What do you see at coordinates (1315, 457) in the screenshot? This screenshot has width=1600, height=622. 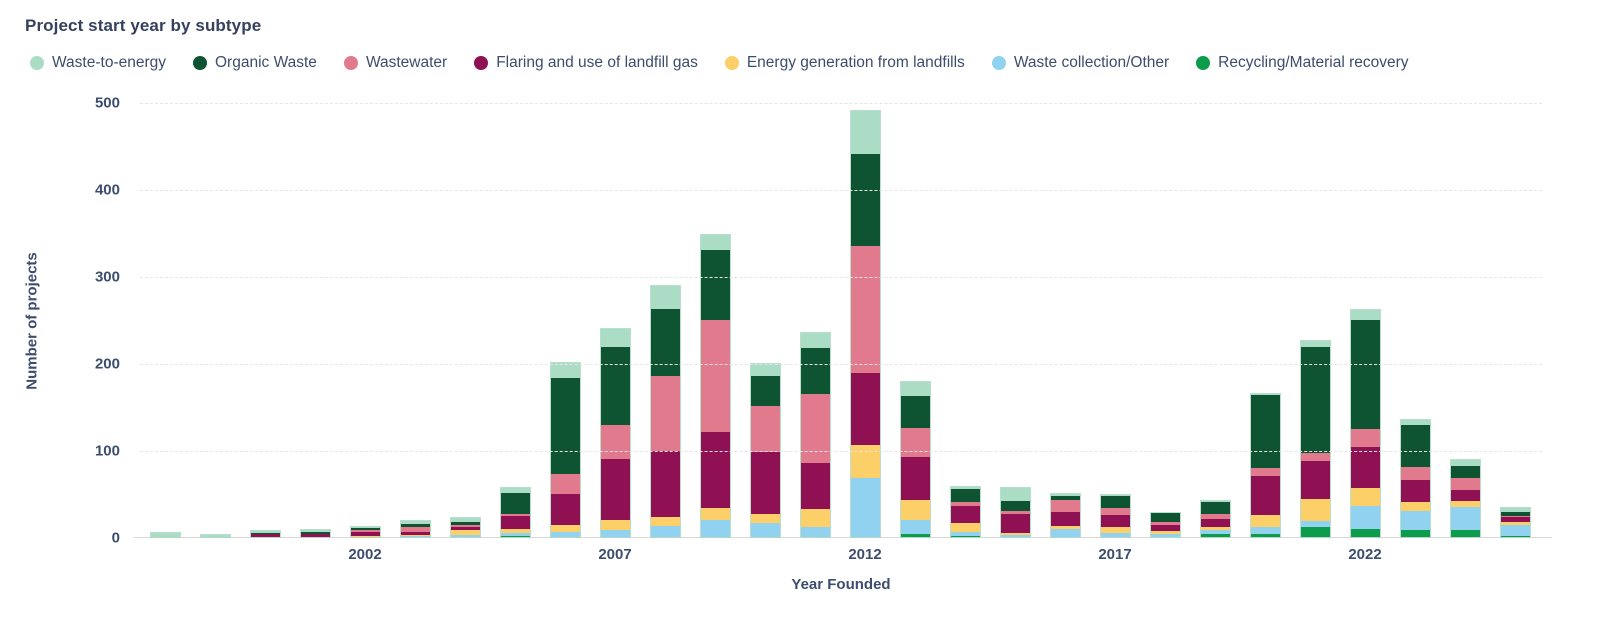 I see `segment-2021-wastewater` at bounding box center [1315, 457].